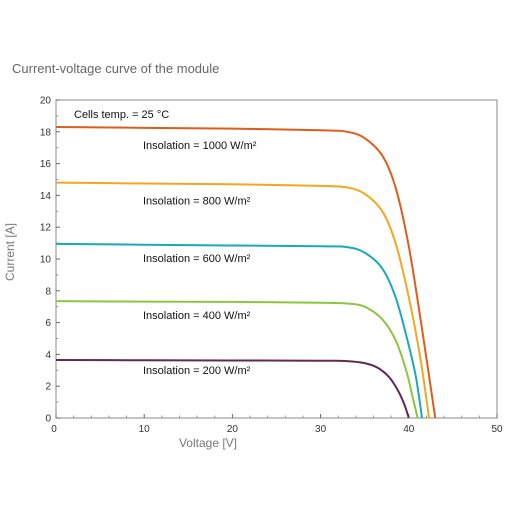 This screenshot has height=512, width=512. What do you see at coordinates (197, 259) in the screenshot?
I see `insolation-label: Insolation = 600 W/m²` at bounding box center [197, 259].